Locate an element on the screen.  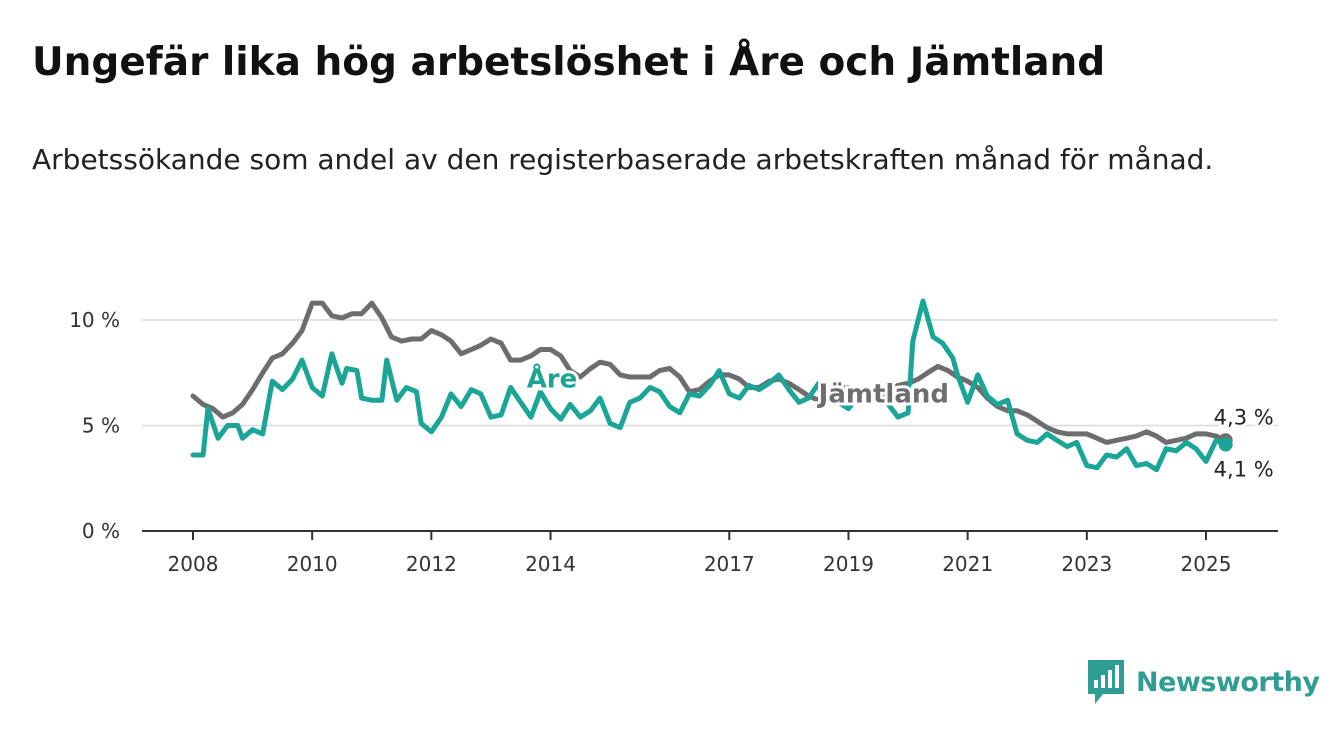
series-label-jamtland: Jämtland is located at coordinates (883, 394).